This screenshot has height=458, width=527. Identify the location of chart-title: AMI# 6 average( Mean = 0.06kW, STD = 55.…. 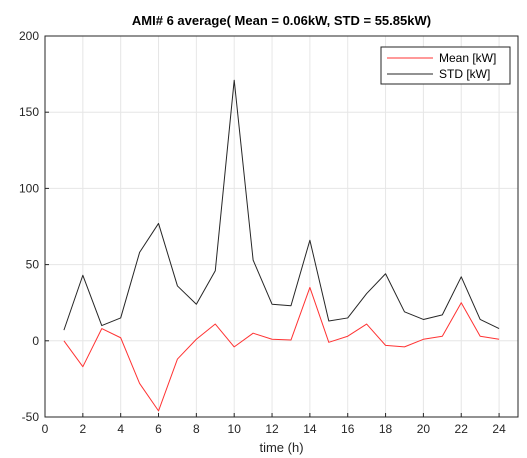
(281, 20).